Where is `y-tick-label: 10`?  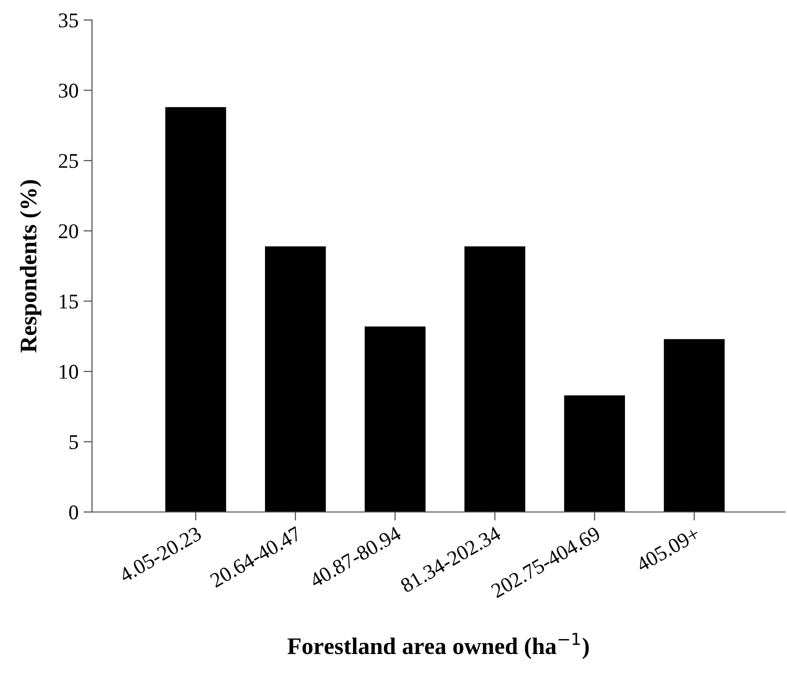
y-tick-label: 10 is located at coordinates (69, 371).